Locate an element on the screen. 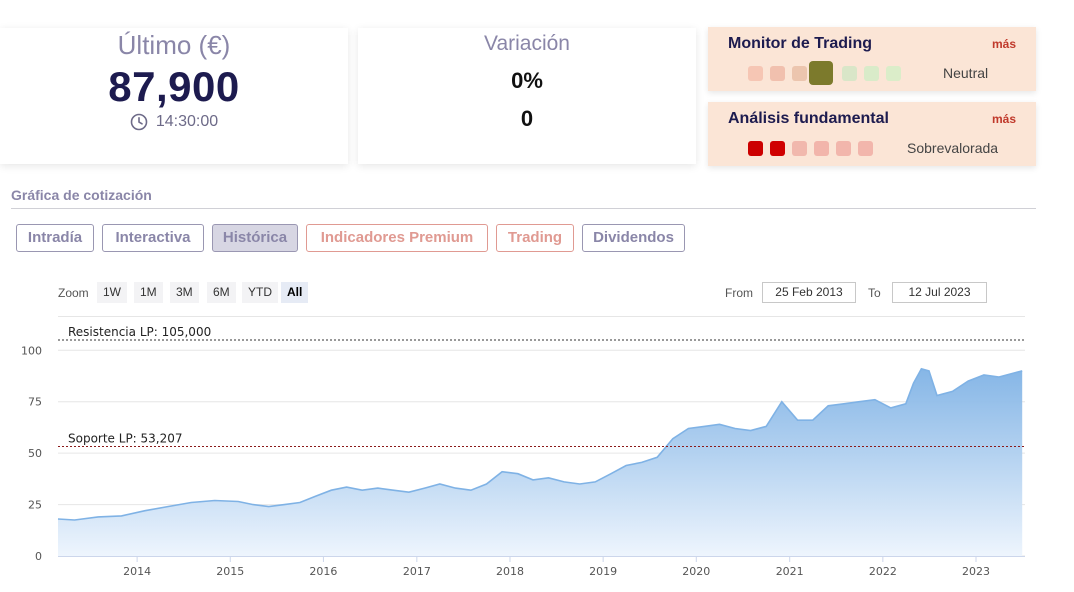  x-tick-label: 2022 is located at coordinates (883, 571).